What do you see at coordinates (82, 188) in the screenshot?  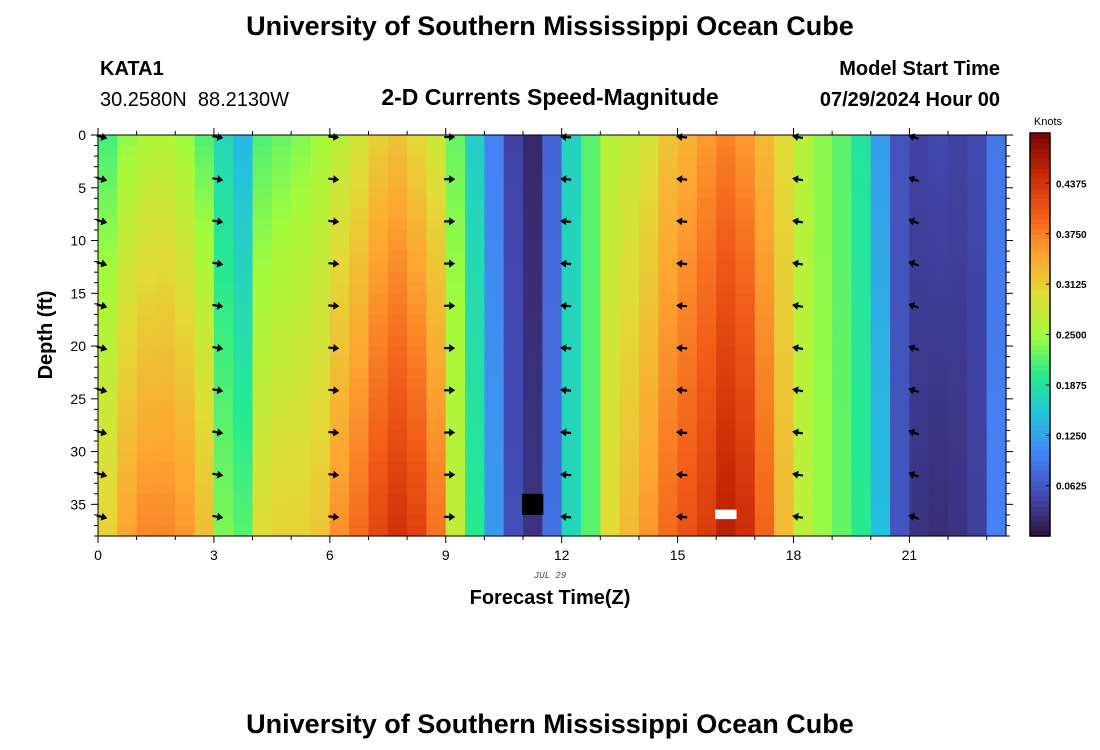 I see `y-tick-label: 5` at bounding box center [82, 188].